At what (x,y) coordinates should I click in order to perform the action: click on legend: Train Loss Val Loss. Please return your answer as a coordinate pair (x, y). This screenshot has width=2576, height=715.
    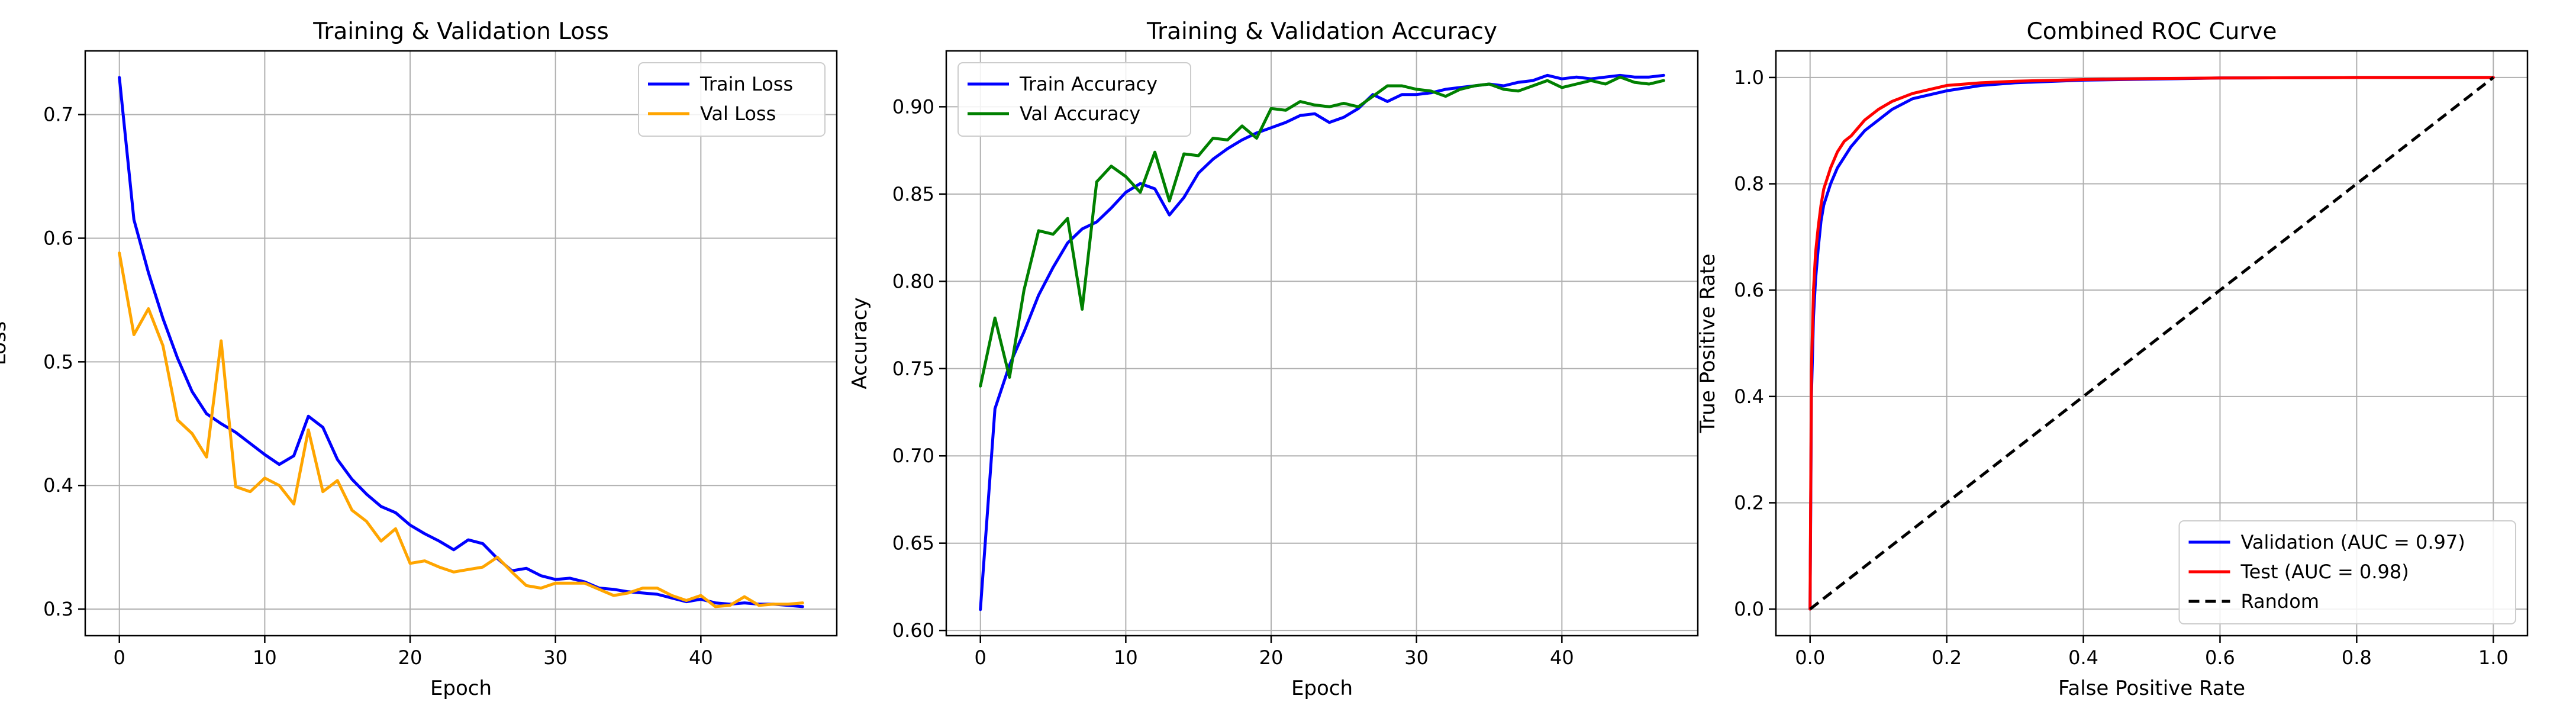
    Looking at the image, I should click on (732, 100).